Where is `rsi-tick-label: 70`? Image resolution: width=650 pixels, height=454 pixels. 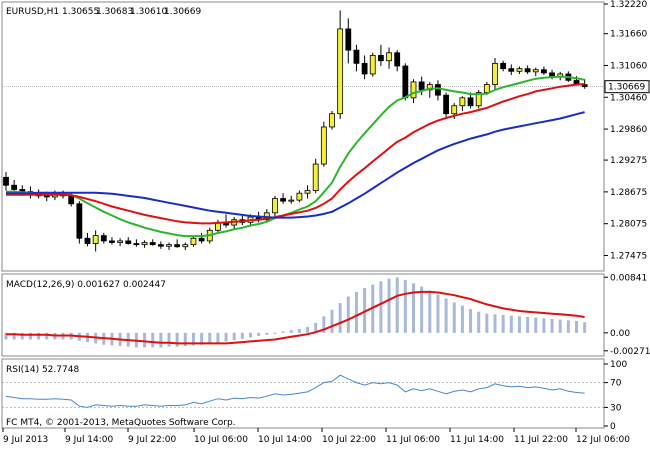 rsi-tick-label: 70 is located at coordinates (616, 384).